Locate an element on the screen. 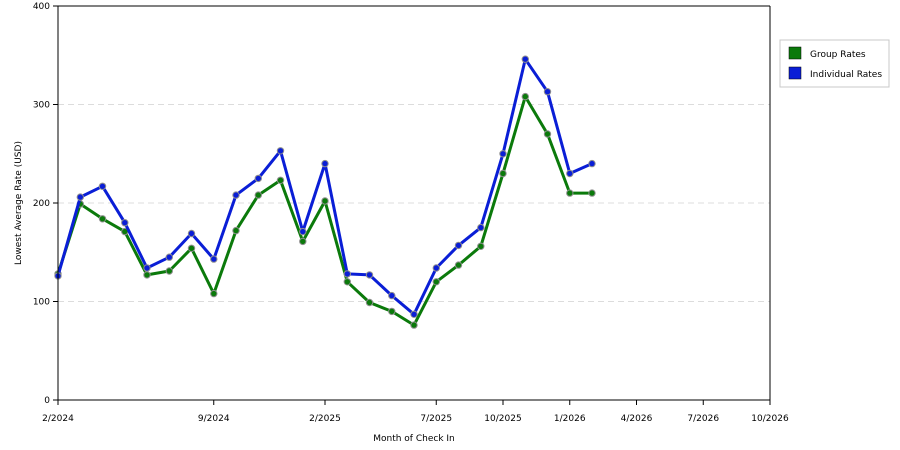 The image size is (900, 450). y-tick-label: 100 is located at coordinates (41, 303).